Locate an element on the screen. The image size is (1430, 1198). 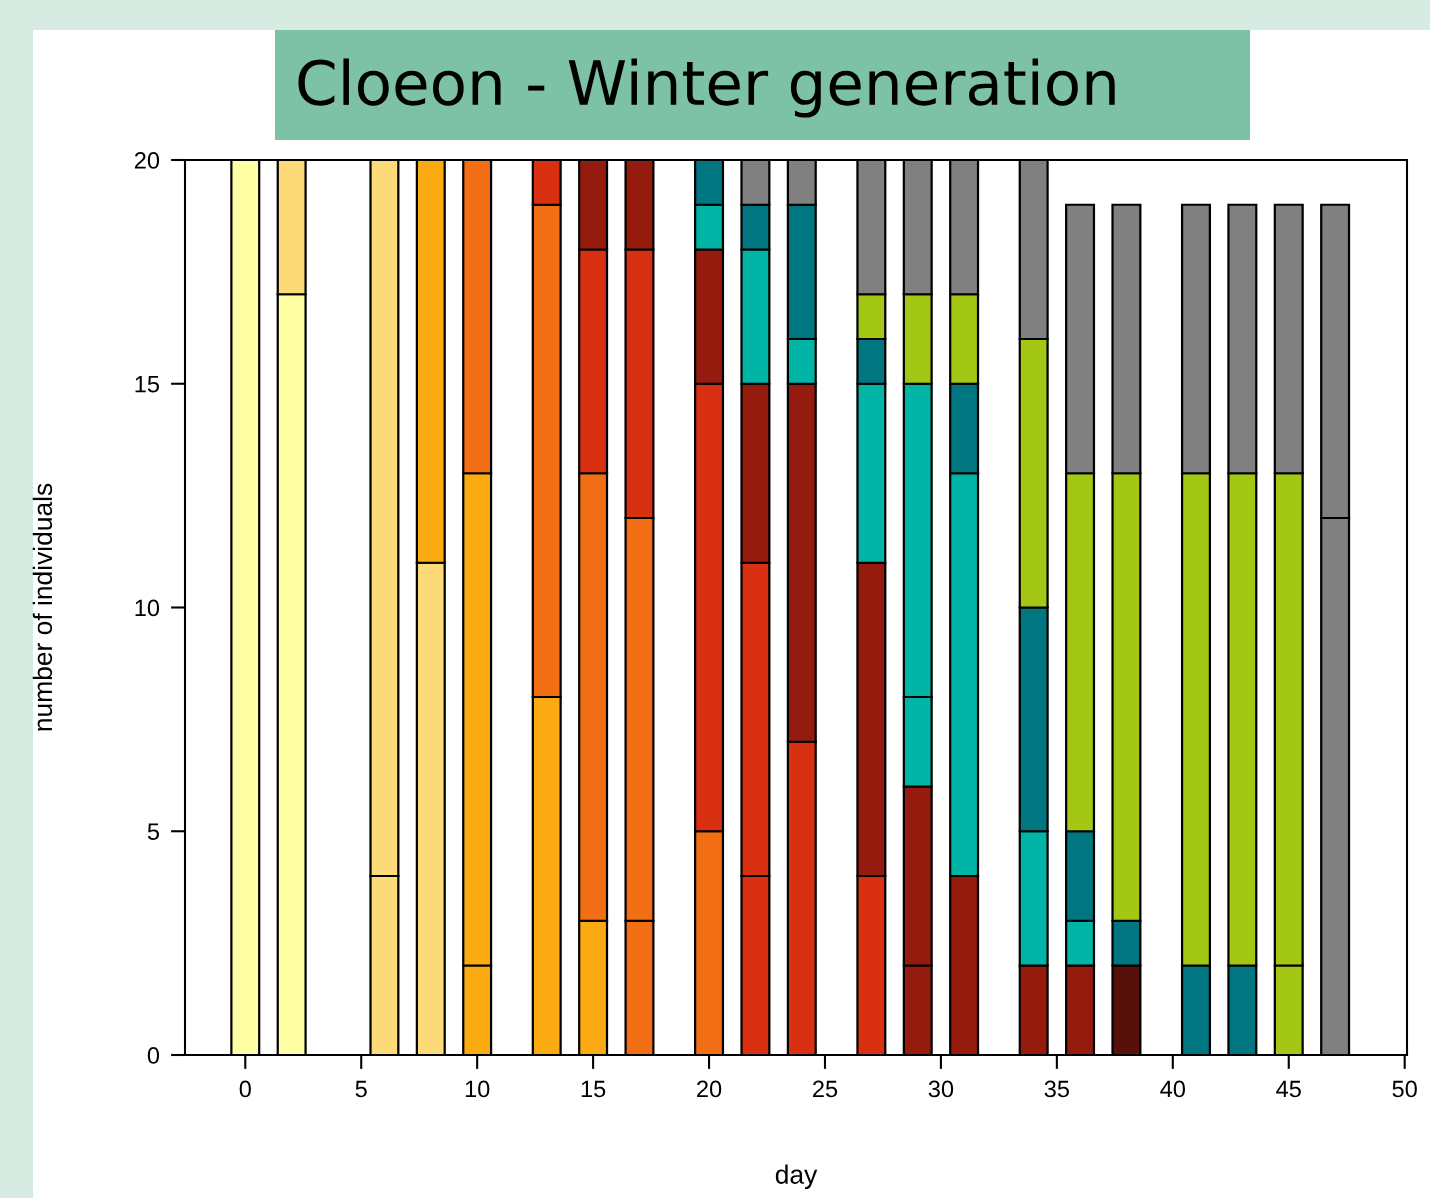
x-axis-title: day is located at coordinates (796, 1177).